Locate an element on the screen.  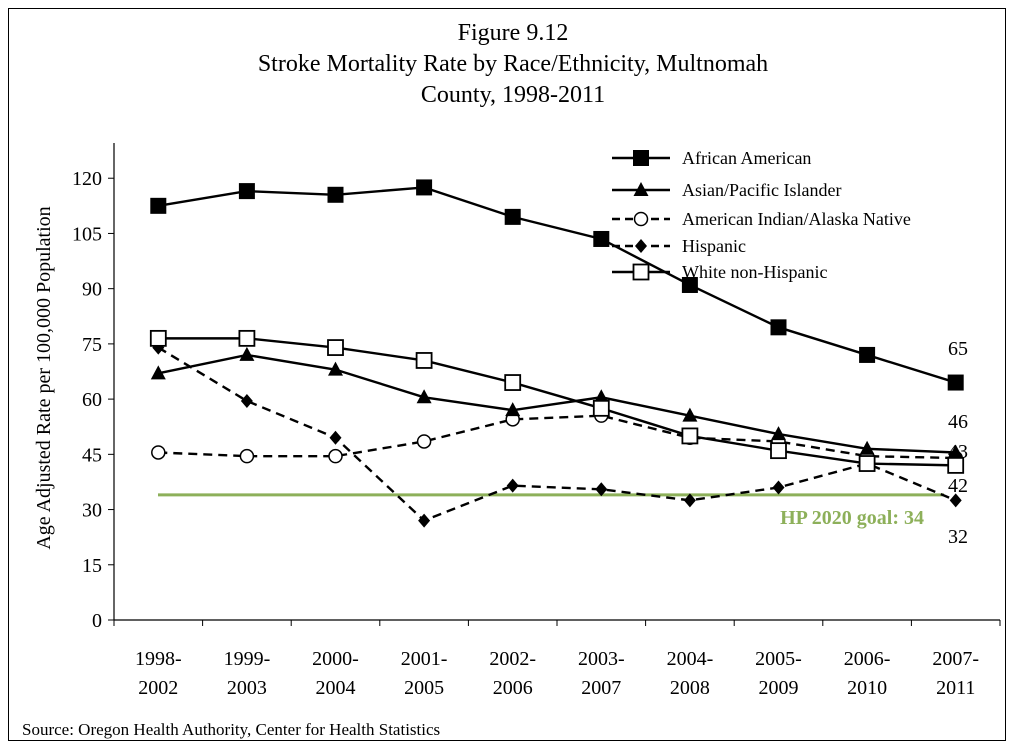
series-american-indian-alaska-native is located at coordinates (557, 437).